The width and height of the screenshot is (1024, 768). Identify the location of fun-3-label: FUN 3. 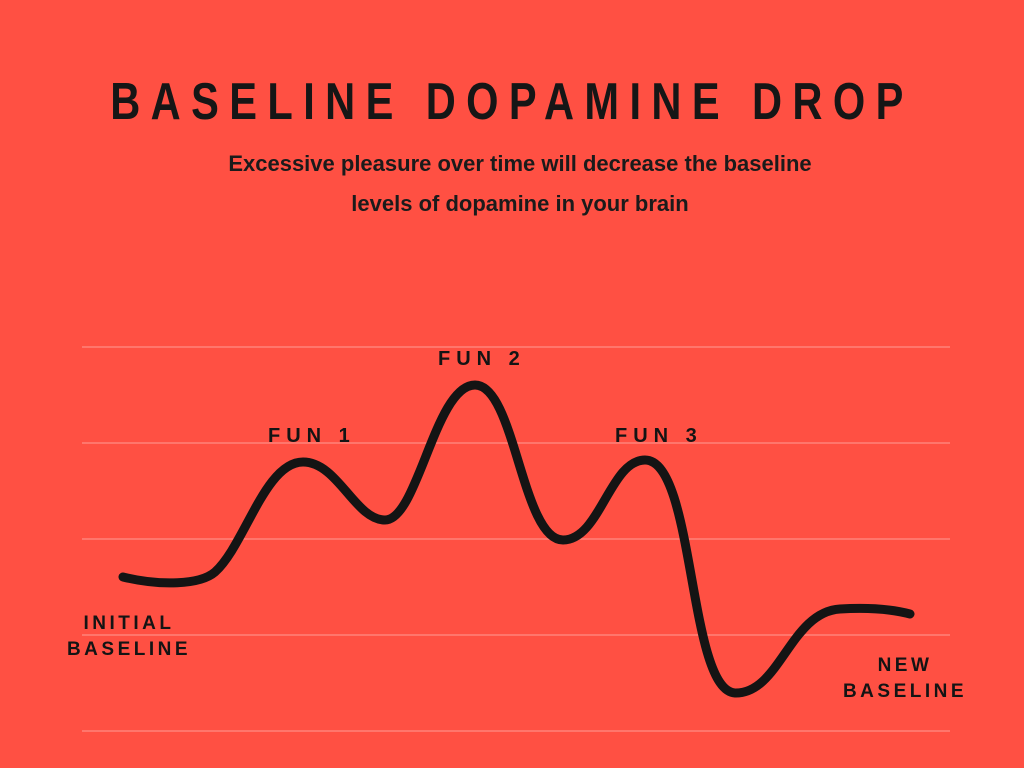
(659, 436).